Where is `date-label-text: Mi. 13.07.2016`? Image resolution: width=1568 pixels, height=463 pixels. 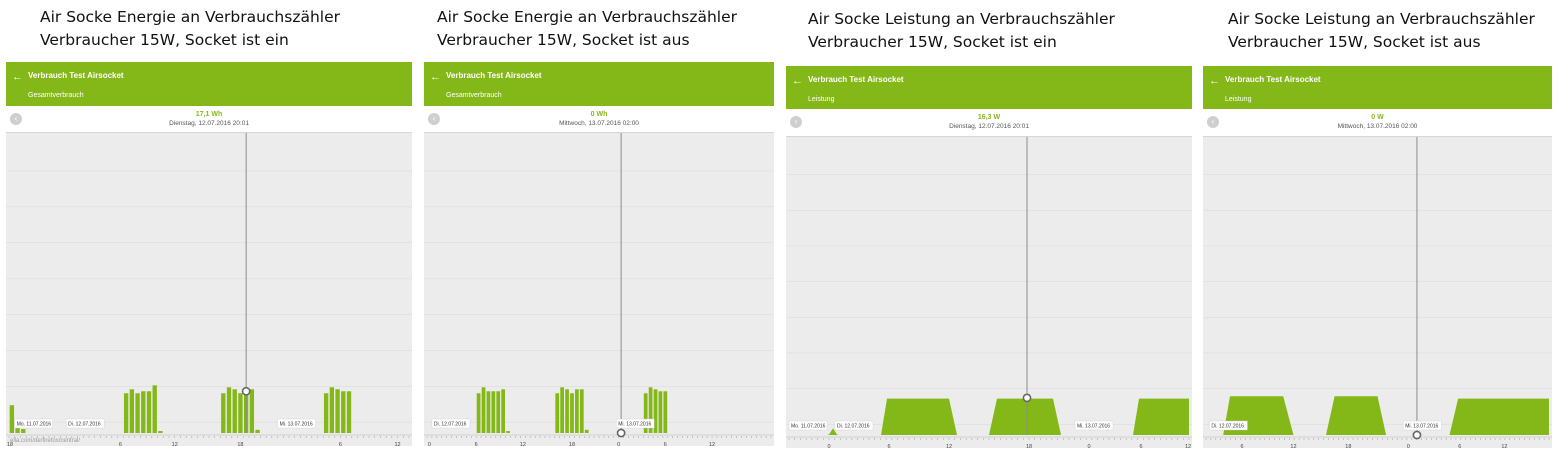 date-label-text: Mi. 13.07.2016 is located at coordinates (1093, 426).